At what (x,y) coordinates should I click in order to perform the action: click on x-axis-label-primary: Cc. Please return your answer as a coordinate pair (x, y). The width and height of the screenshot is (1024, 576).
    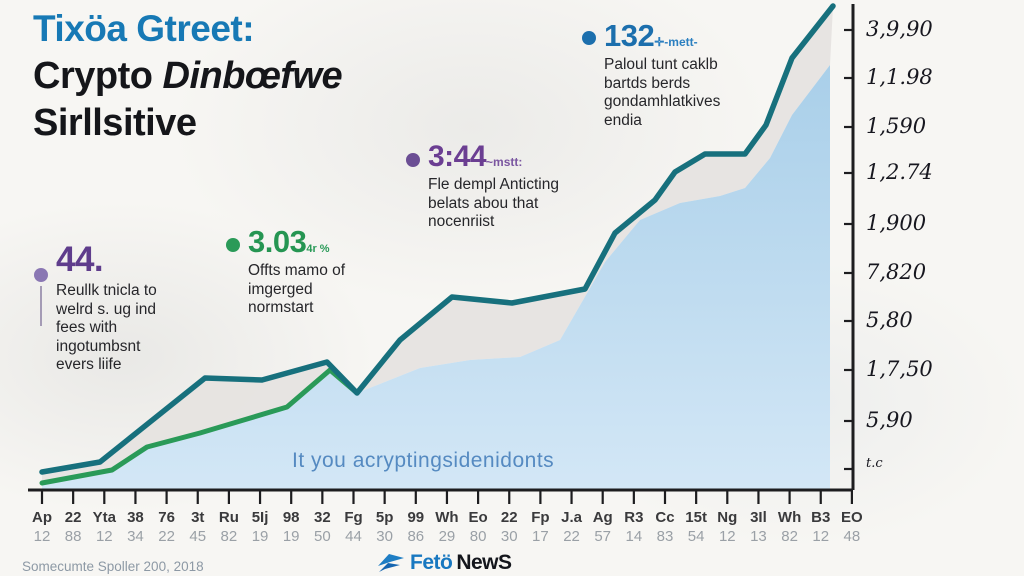
    Looking at the image, I should click on (665, 517).